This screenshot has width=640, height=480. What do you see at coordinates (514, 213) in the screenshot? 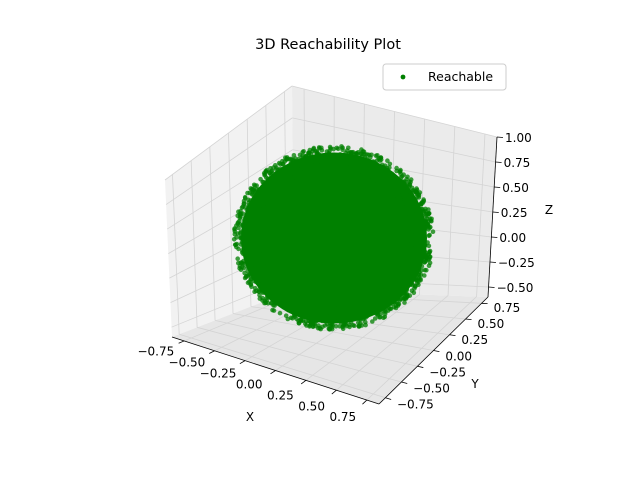
I see `tick-label-z: 0.25` at bounding box center [514, 213].